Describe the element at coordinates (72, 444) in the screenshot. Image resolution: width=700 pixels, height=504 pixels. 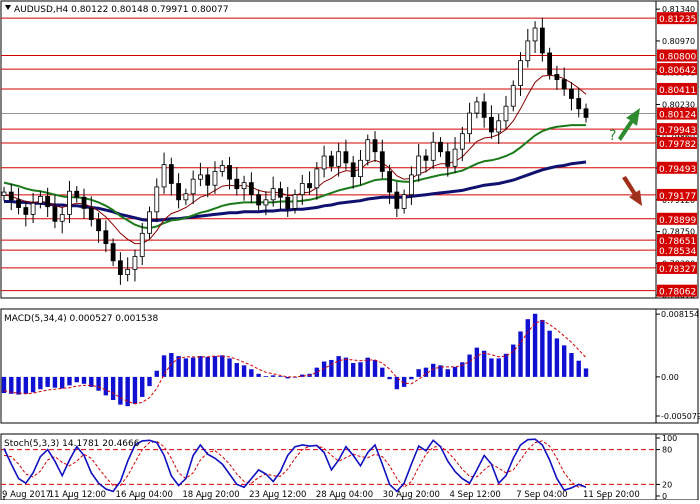
I see `stoch-title: Stoch(5,3,3) 14.1781 20.4666` at that location.